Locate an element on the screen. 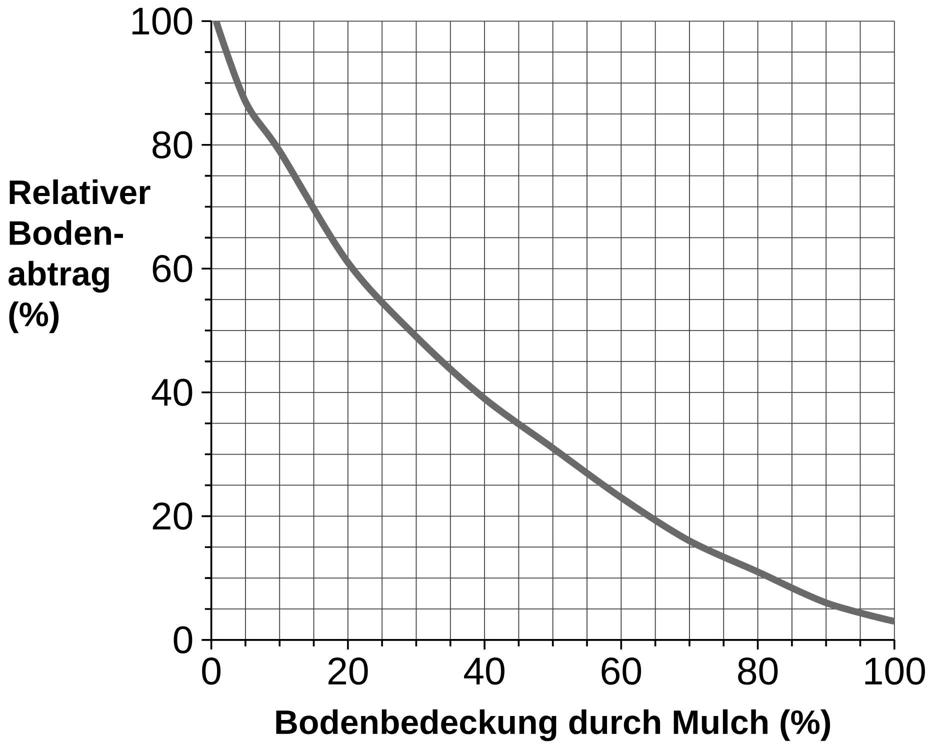 The width and height of the screenshot is (934, 749). x-tick-label: 40 is located at coordinates (484, 671).